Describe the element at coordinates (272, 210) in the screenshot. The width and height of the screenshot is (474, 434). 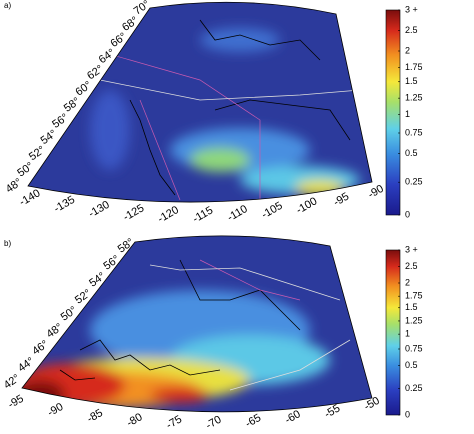
I see `lon-label: -105` at that location.